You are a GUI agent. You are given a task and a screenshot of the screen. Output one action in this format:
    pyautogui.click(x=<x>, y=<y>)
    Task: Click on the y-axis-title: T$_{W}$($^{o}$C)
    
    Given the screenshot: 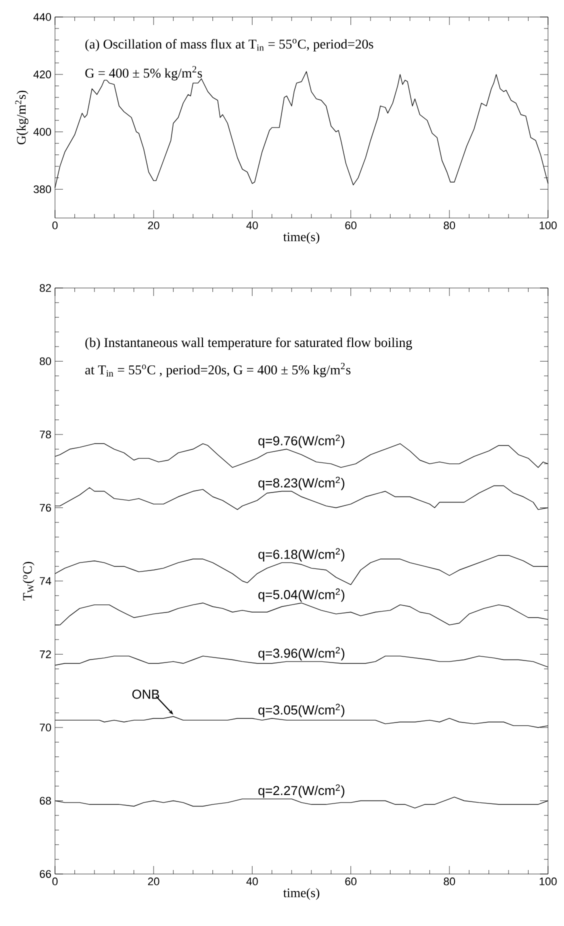 What is the action you would take?
    pyautogui.click(x=28, y=581)
    